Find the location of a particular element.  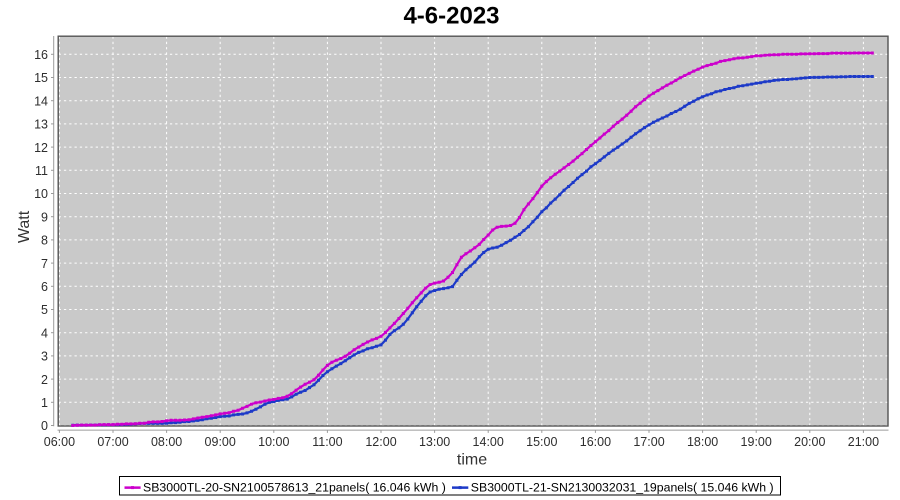

svg-text: 11 is located at coordinates (41, 171).